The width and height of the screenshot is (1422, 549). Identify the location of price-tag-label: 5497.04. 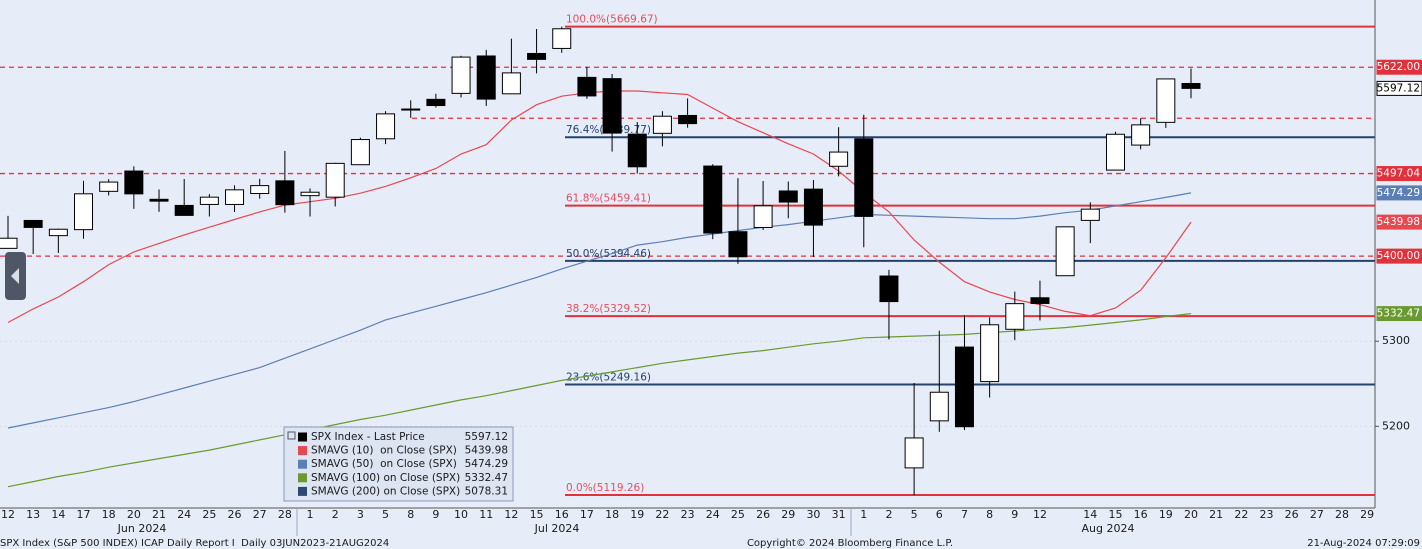
(1399, 174).